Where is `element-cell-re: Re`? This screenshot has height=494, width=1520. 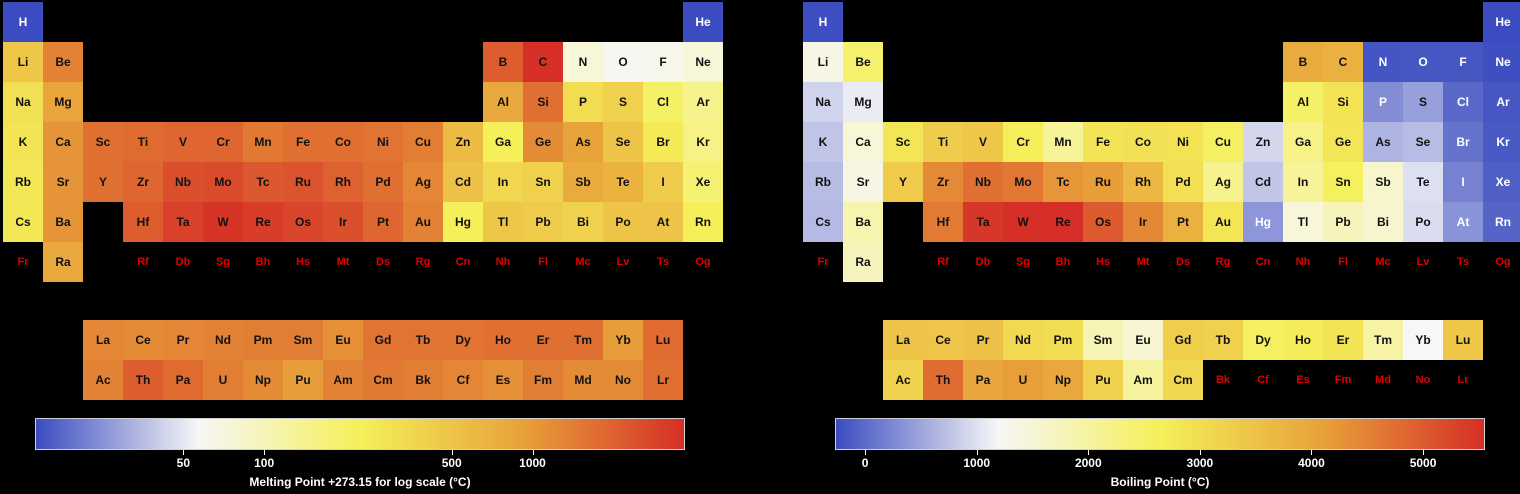 element-cell-re: Re is located at coordinates (1063, 222).